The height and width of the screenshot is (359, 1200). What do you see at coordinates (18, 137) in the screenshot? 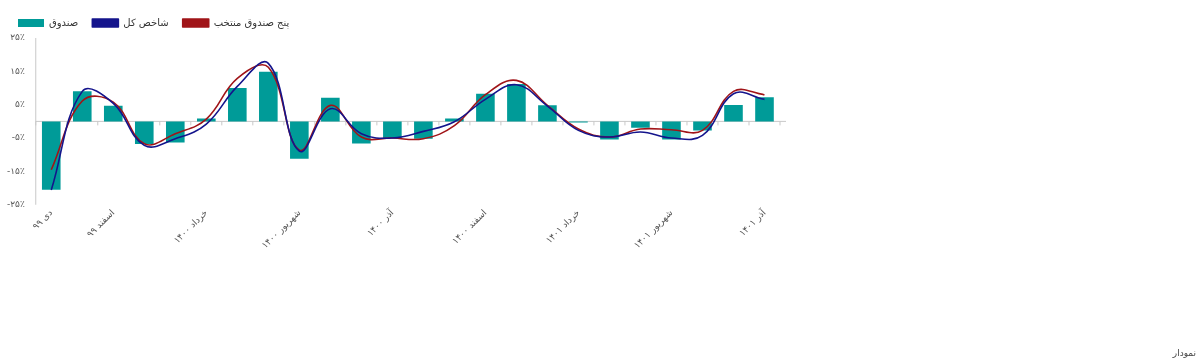
I see `y-tick-label: -۵٪` at bounding box center [18, 137].